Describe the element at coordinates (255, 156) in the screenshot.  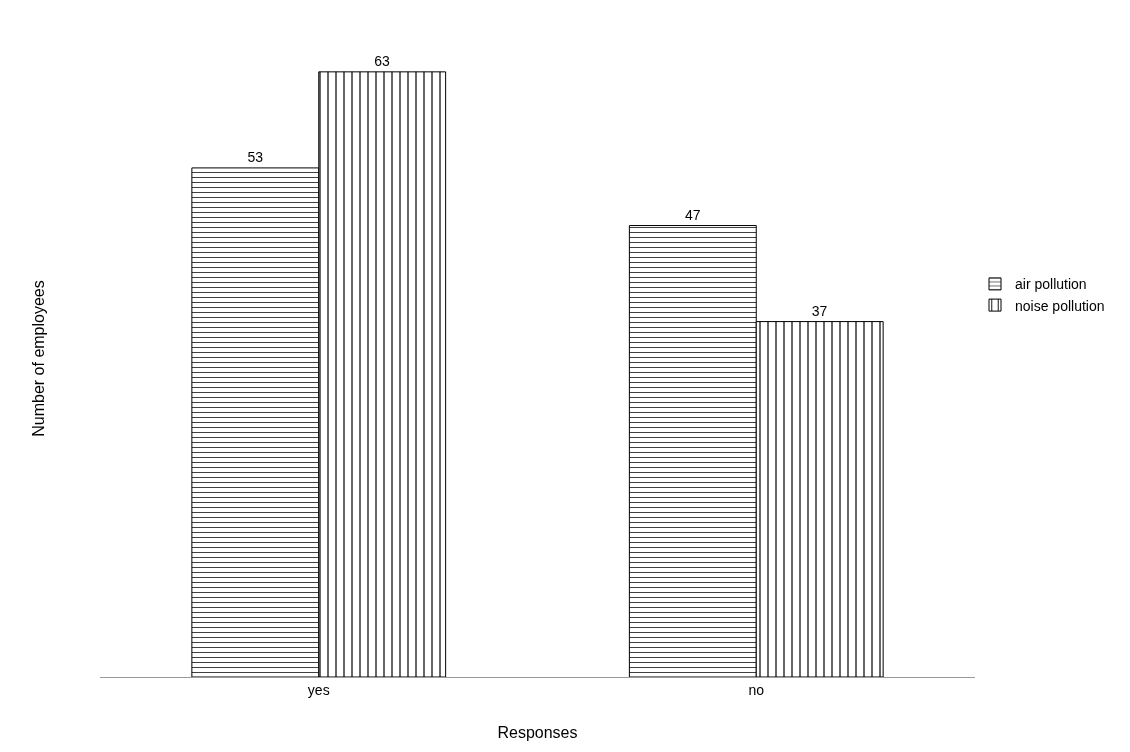
I see `data-label: 53` at that location.